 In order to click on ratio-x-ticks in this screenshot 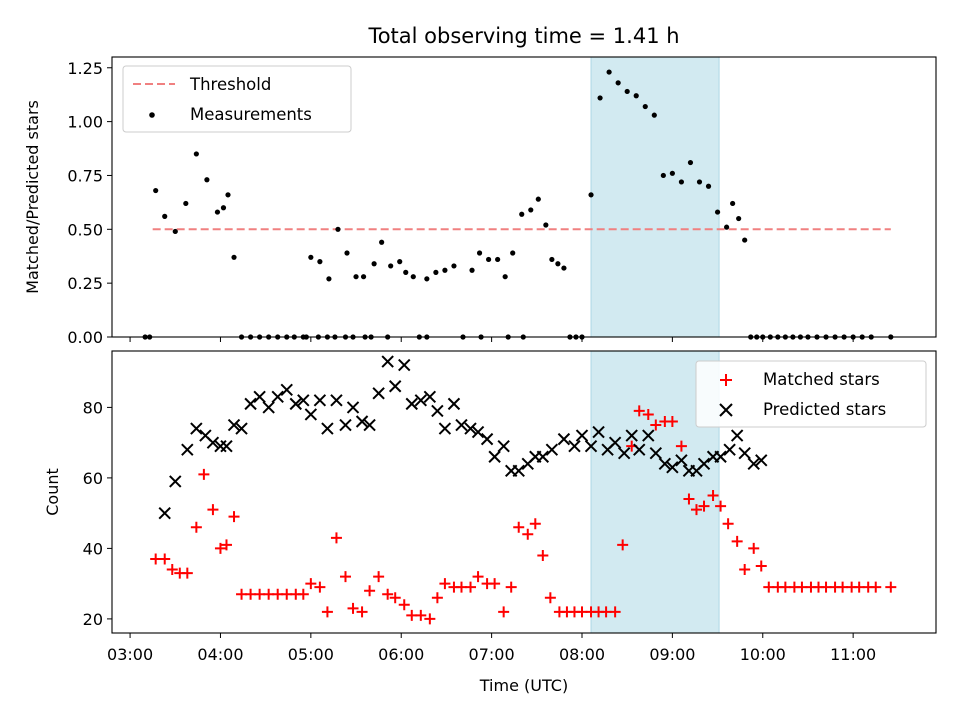, I will do `click(491, 339)`.